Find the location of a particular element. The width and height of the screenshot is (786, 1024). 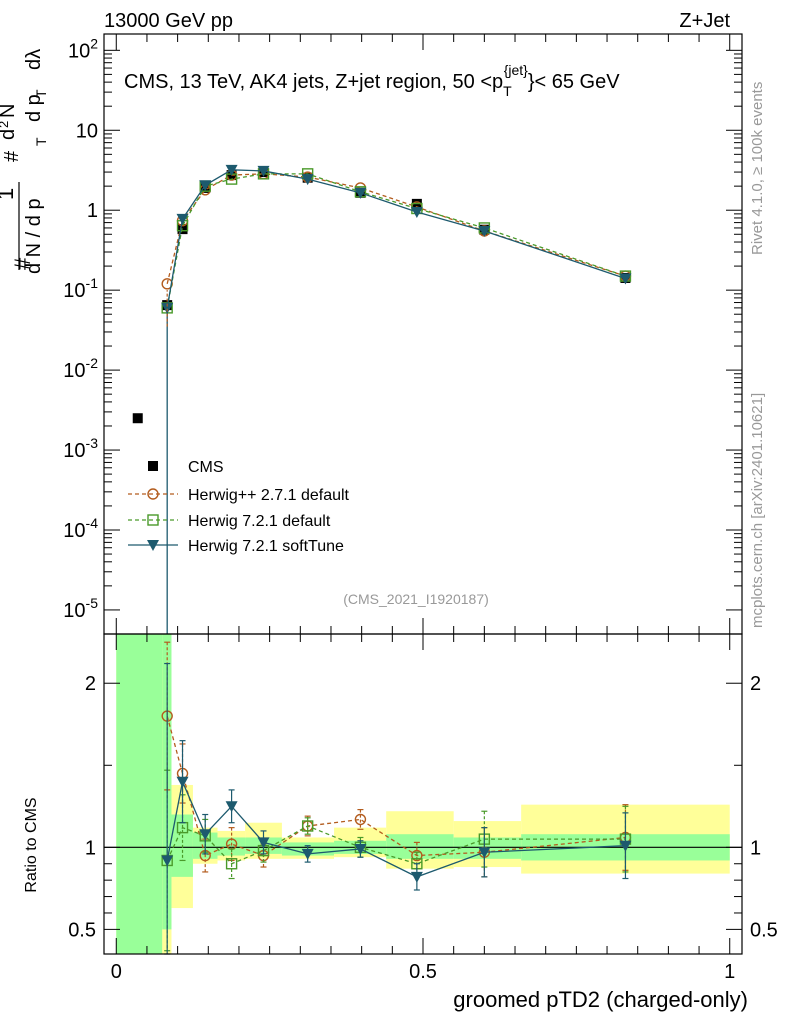

y-tick-label: 10⁻⁵ is located at coordinates (80, 608).